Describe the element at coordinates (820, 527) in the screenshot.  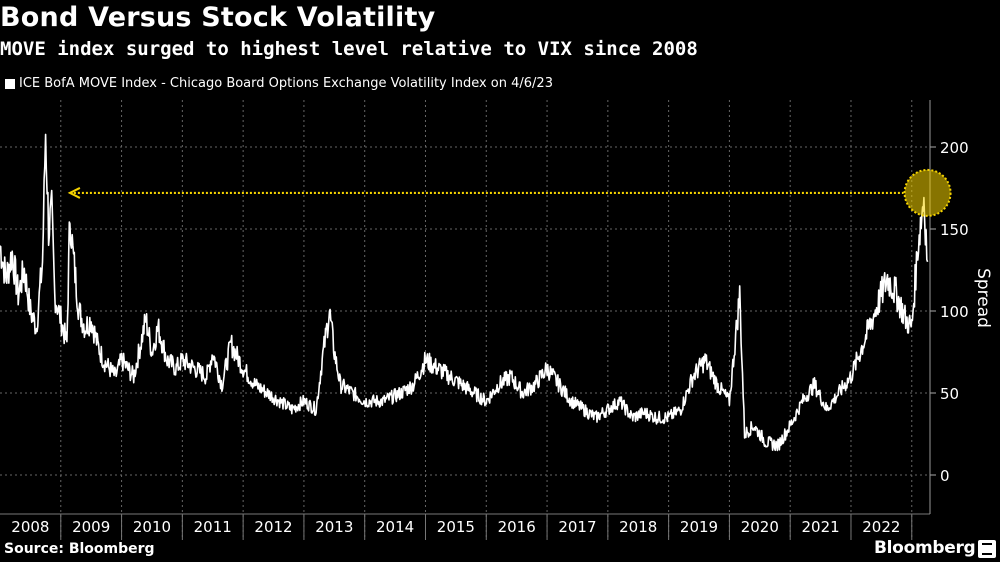
I see `x-tick-label: 2021` at that location.